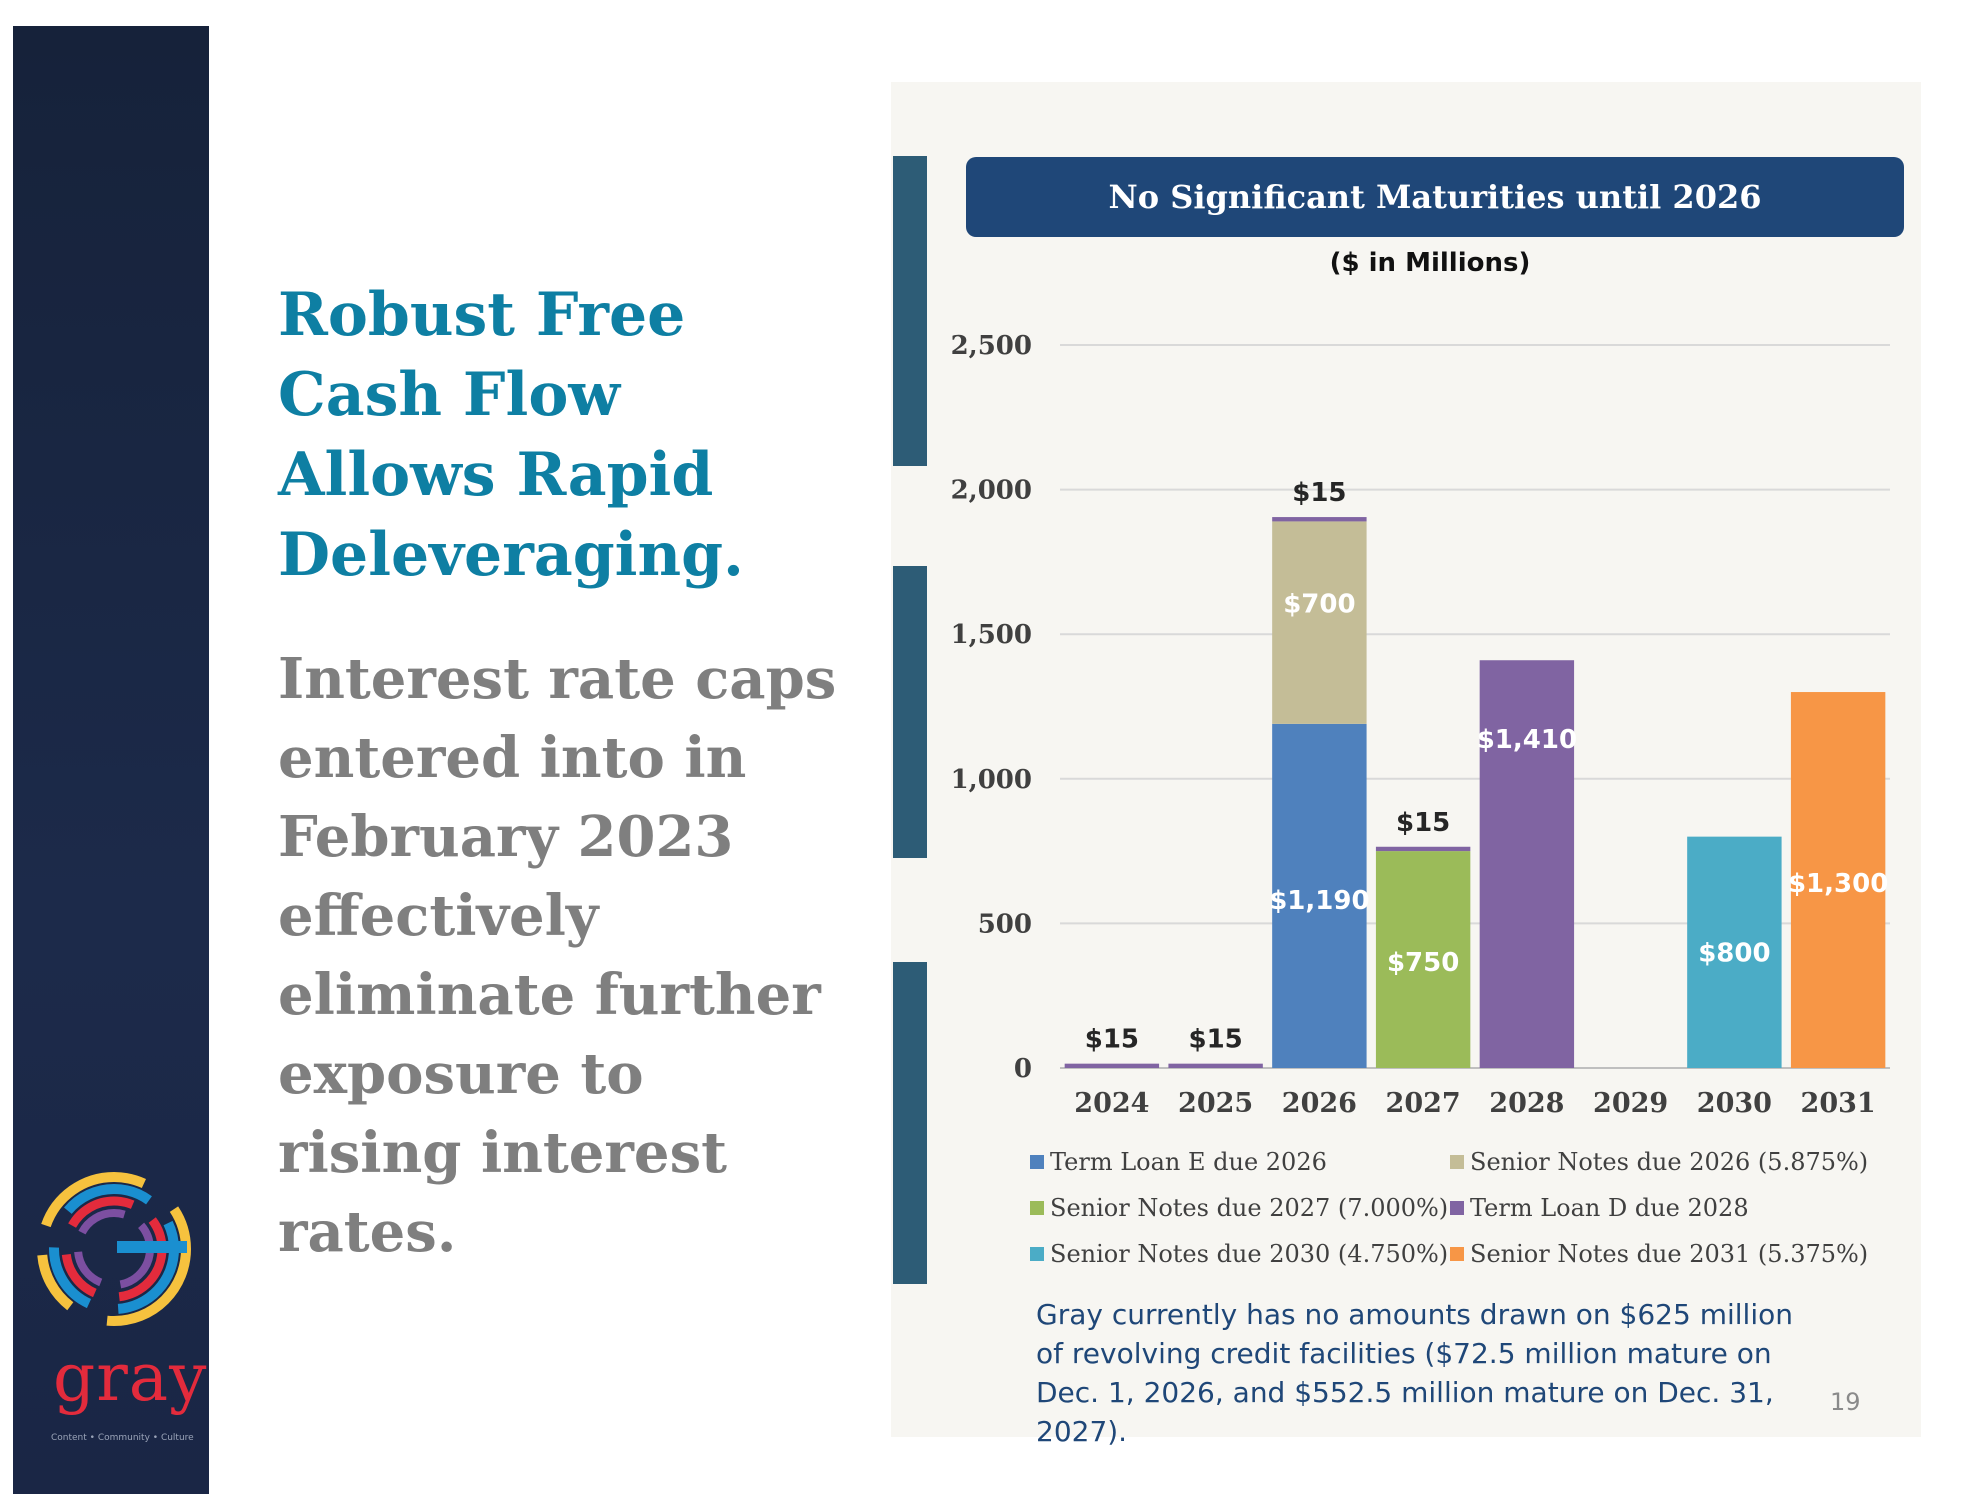  Describe the element at coordinates (1249, 1208) in the screenshot. I see `legend-label: Senior Notes due 2027 (7.000%)` at that location.